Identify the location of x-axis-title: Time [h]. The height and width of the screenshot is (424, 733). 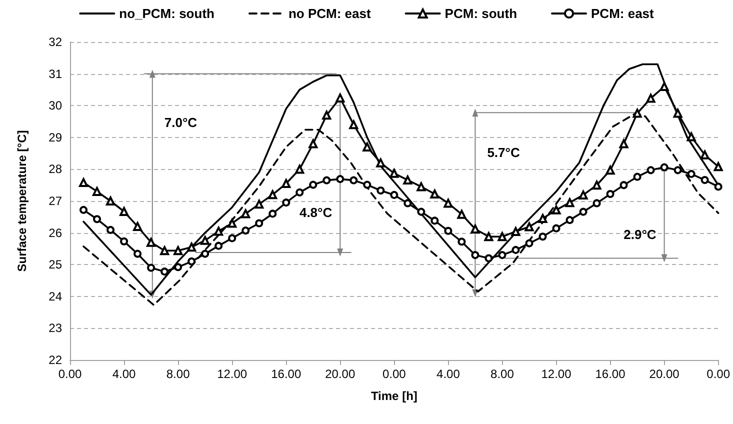
(394, 396).